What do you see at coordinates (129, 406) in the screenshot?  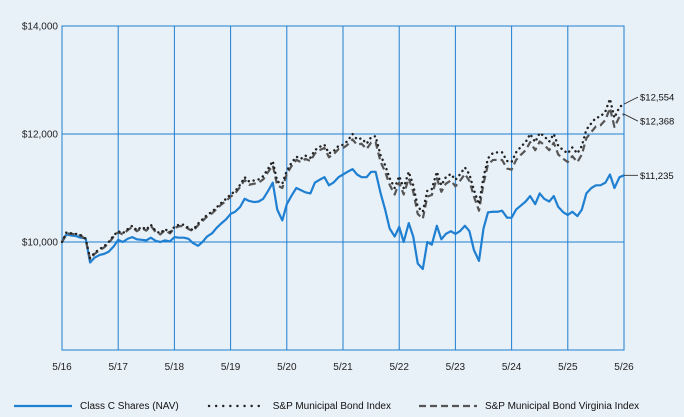 I see `legend-label-class-c: Class C Shares (NAV)` at bounding box center [129, 406].